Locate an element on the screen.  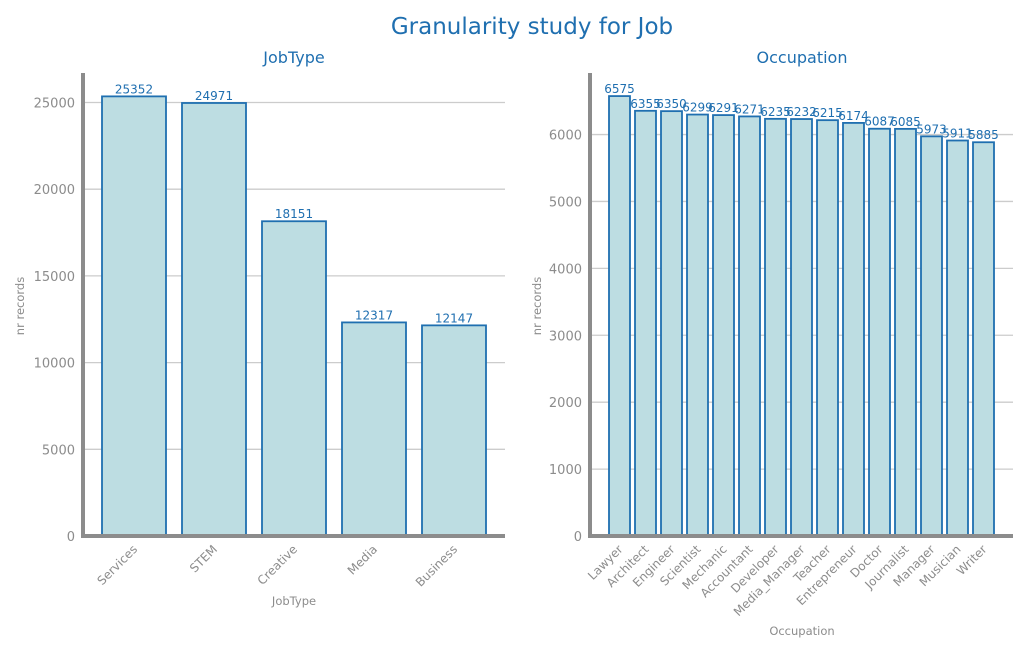
x-tick-label: STEM is located at coordinates (203, 558).